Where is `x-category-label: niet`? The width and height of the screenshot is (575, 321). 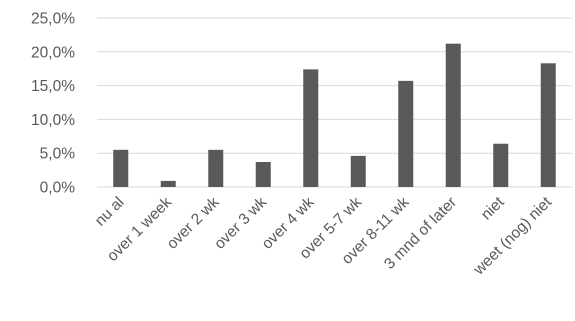
x-category-label: niet is located at coordinates (493, 208).